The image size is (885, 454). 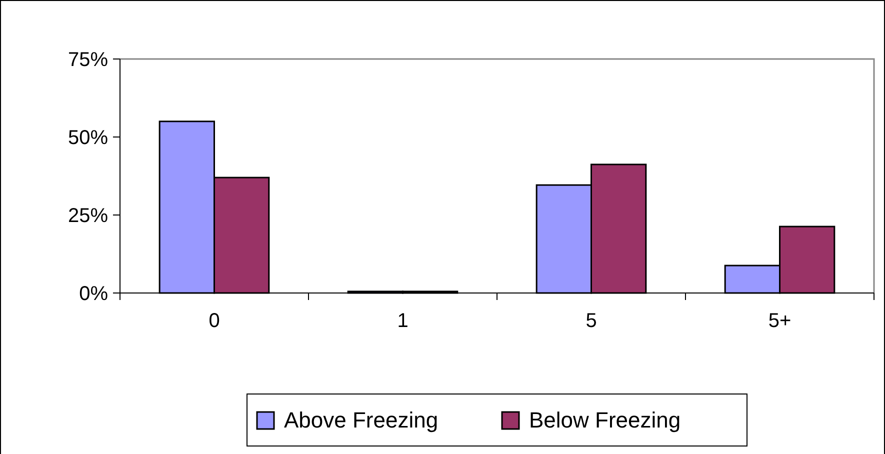 What do you see at coordinates (88, 60) in the screenshot?
I see `y-tick-label: 75%` at bounding box center [88, 60].